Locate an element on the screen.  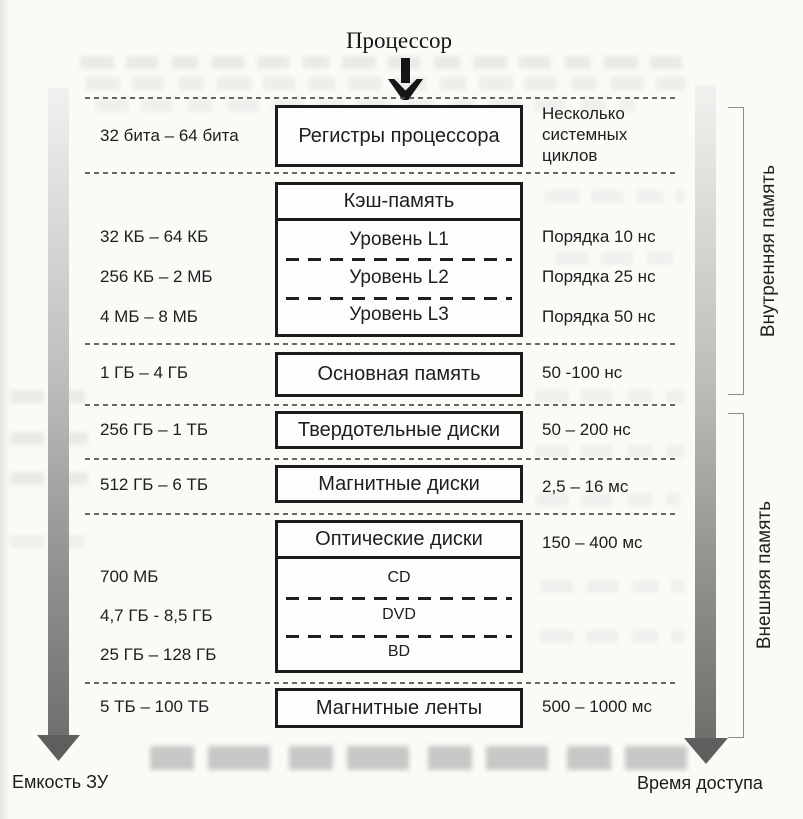
external-memory-bracket is located at coordinates (736, 575).